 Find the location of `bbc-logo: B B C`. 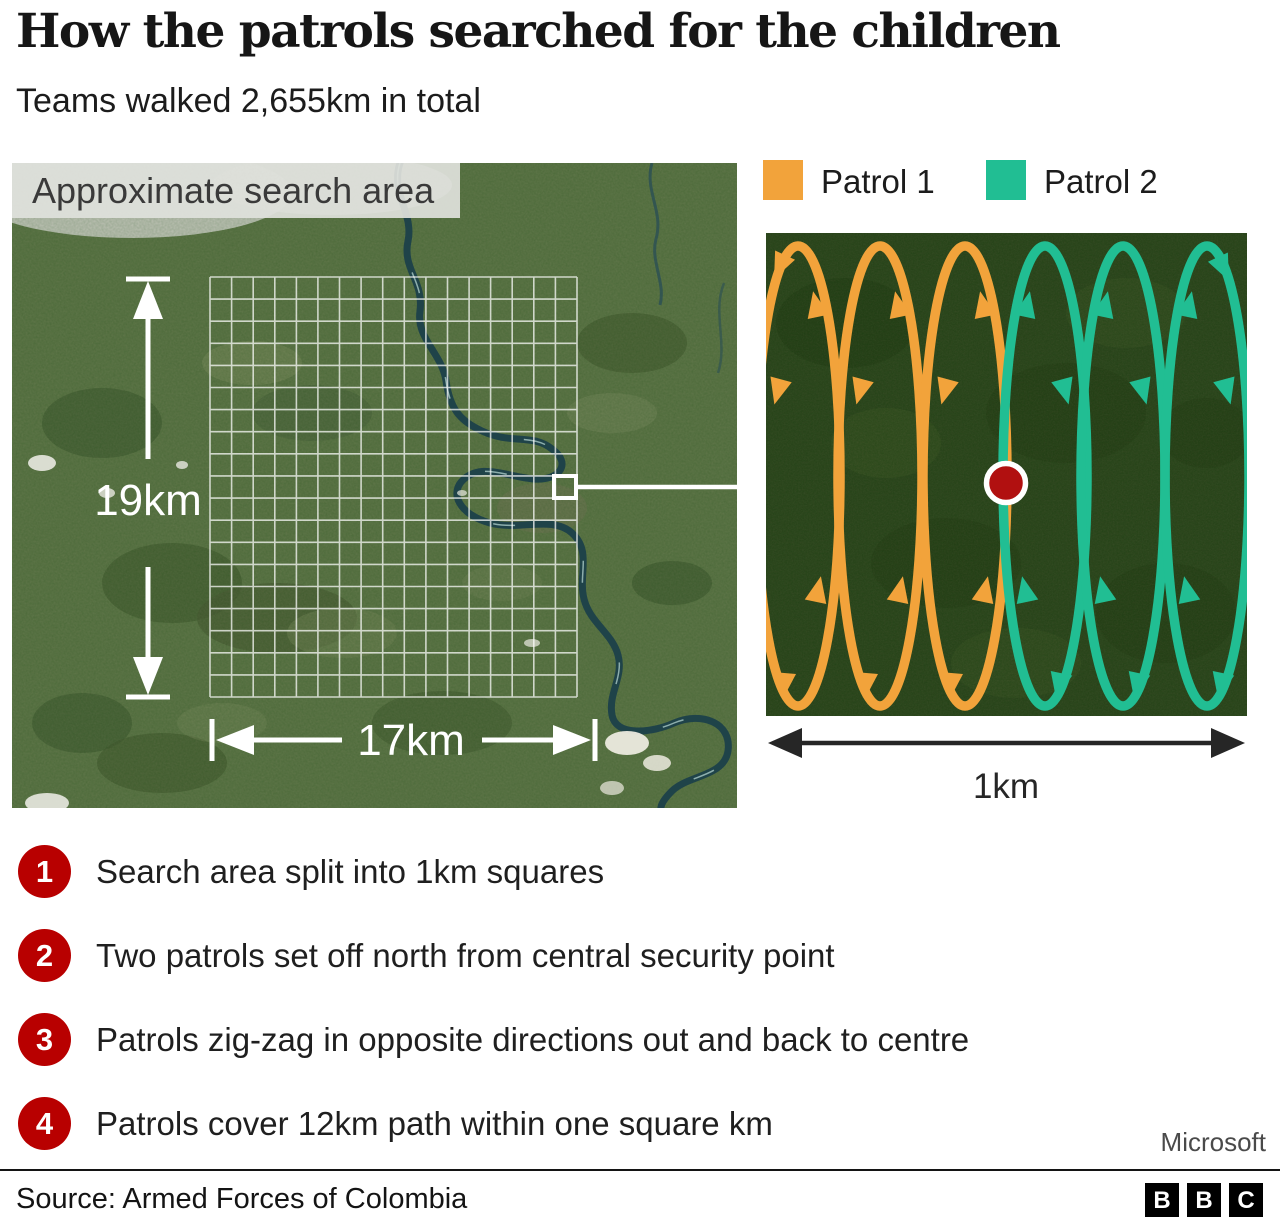

bbc-logo: B B C is located at coordinates (1204, 1200).